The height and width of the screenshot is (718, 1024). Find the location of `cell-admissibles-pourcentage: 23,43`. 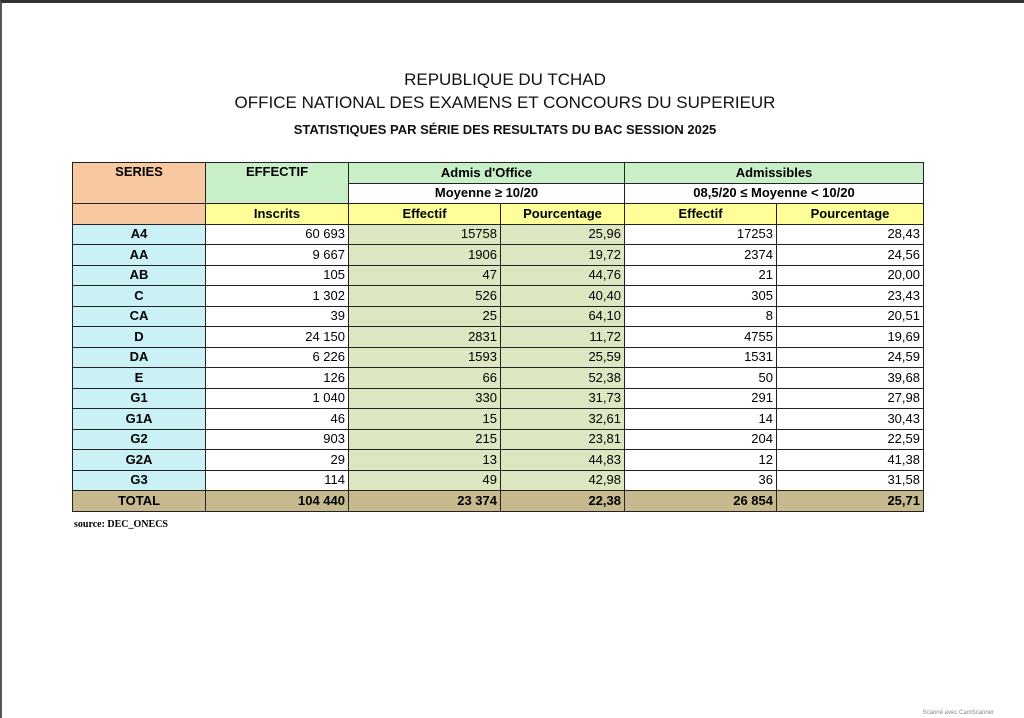

cell-admissibles-pourcentage: 23,43 is located at coordinates (850, 296).